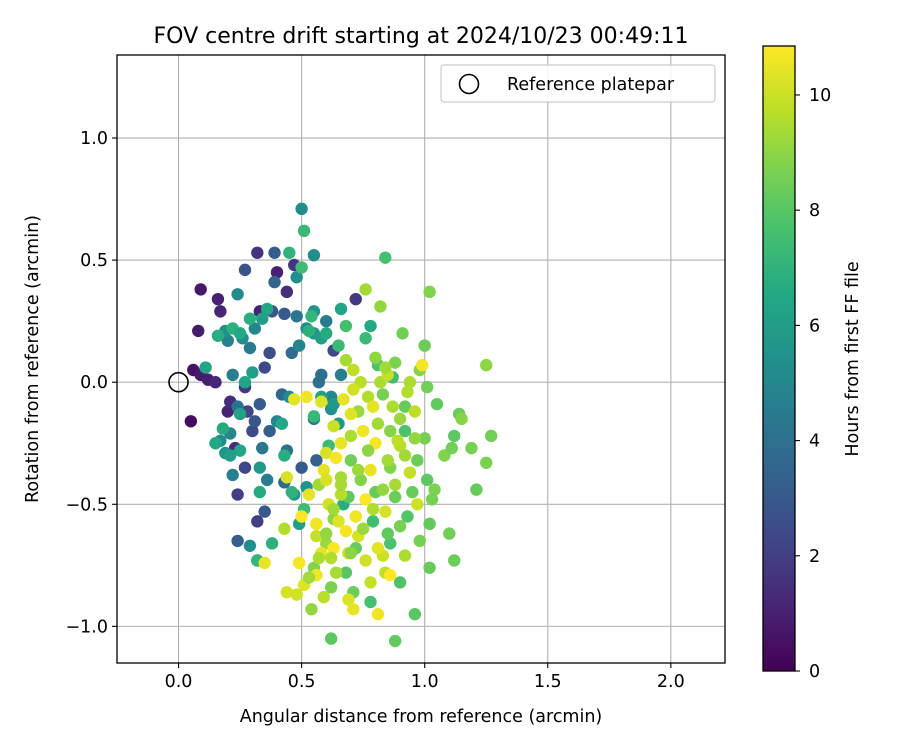  What do you see at coordinates (33, 359) in the screenshot?
I see `y-axis-label: Rotation from reference (arcmin)` at bounding box center [33, 359].